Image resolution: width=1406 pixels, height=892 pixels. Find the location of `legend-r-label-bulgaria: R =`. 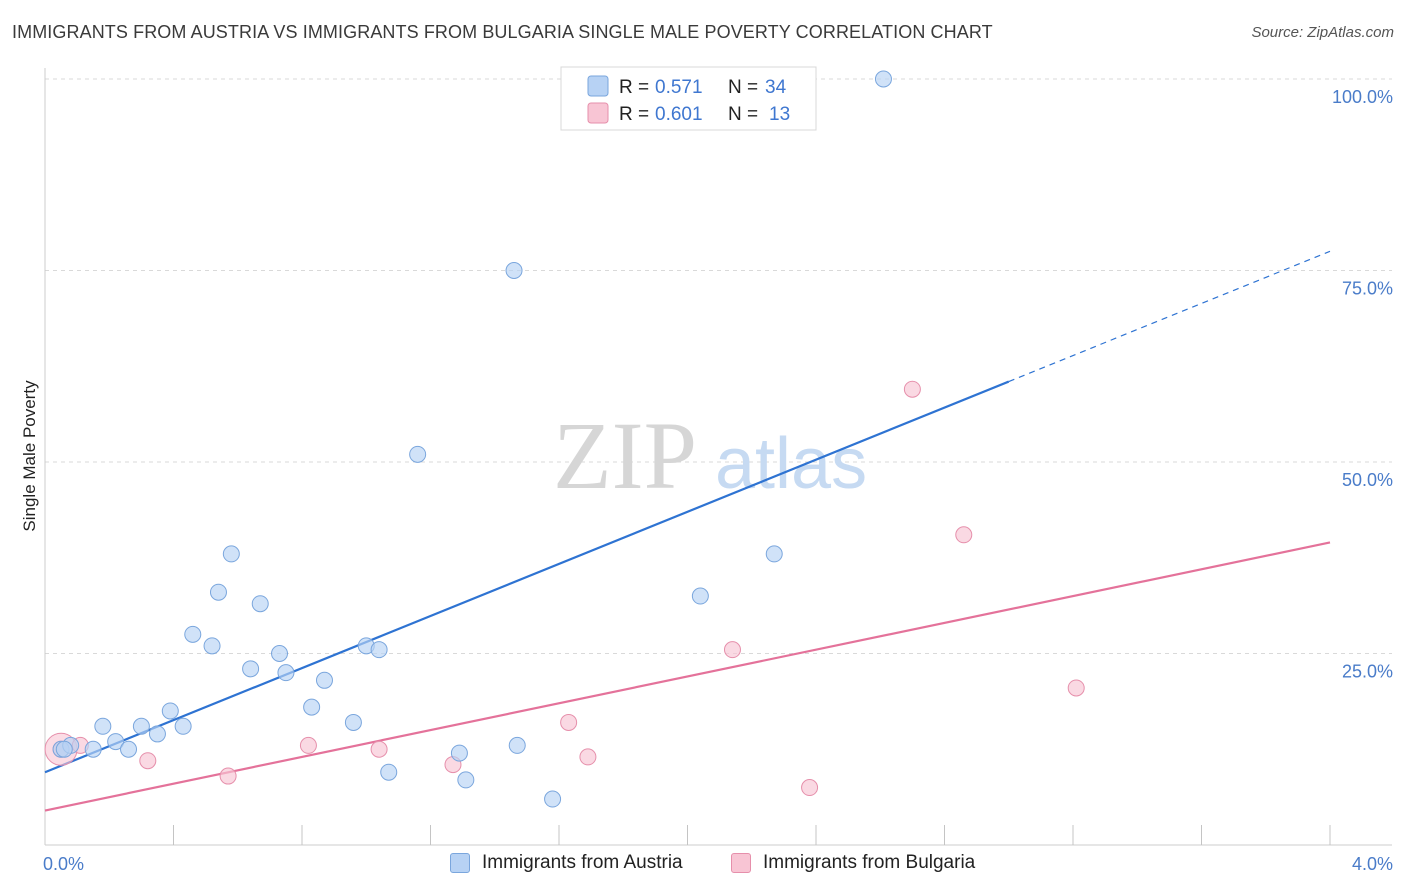

legend-r-label-bulgaria: R = is located at coordinates (634, 114).